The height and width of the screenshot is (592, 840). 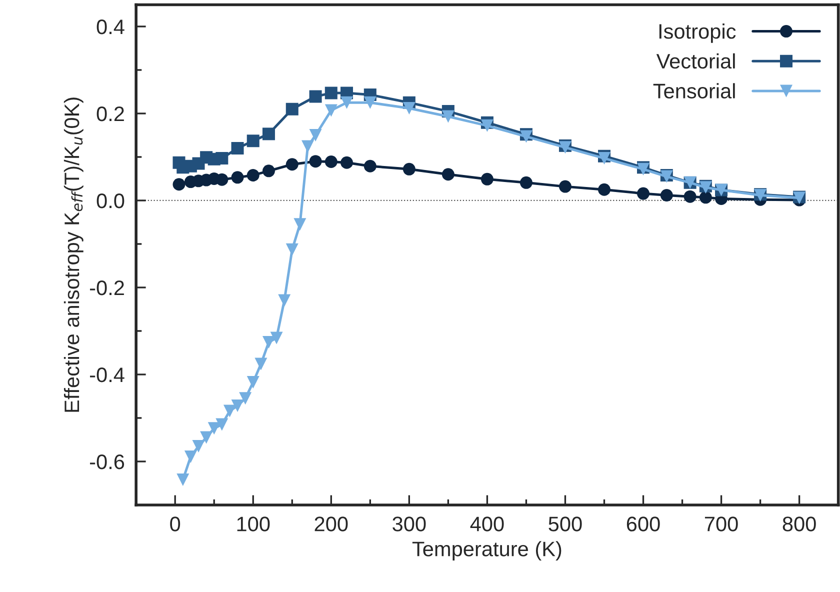 I want to click on legend-label: Vectorial, so click(x=695, y=61).